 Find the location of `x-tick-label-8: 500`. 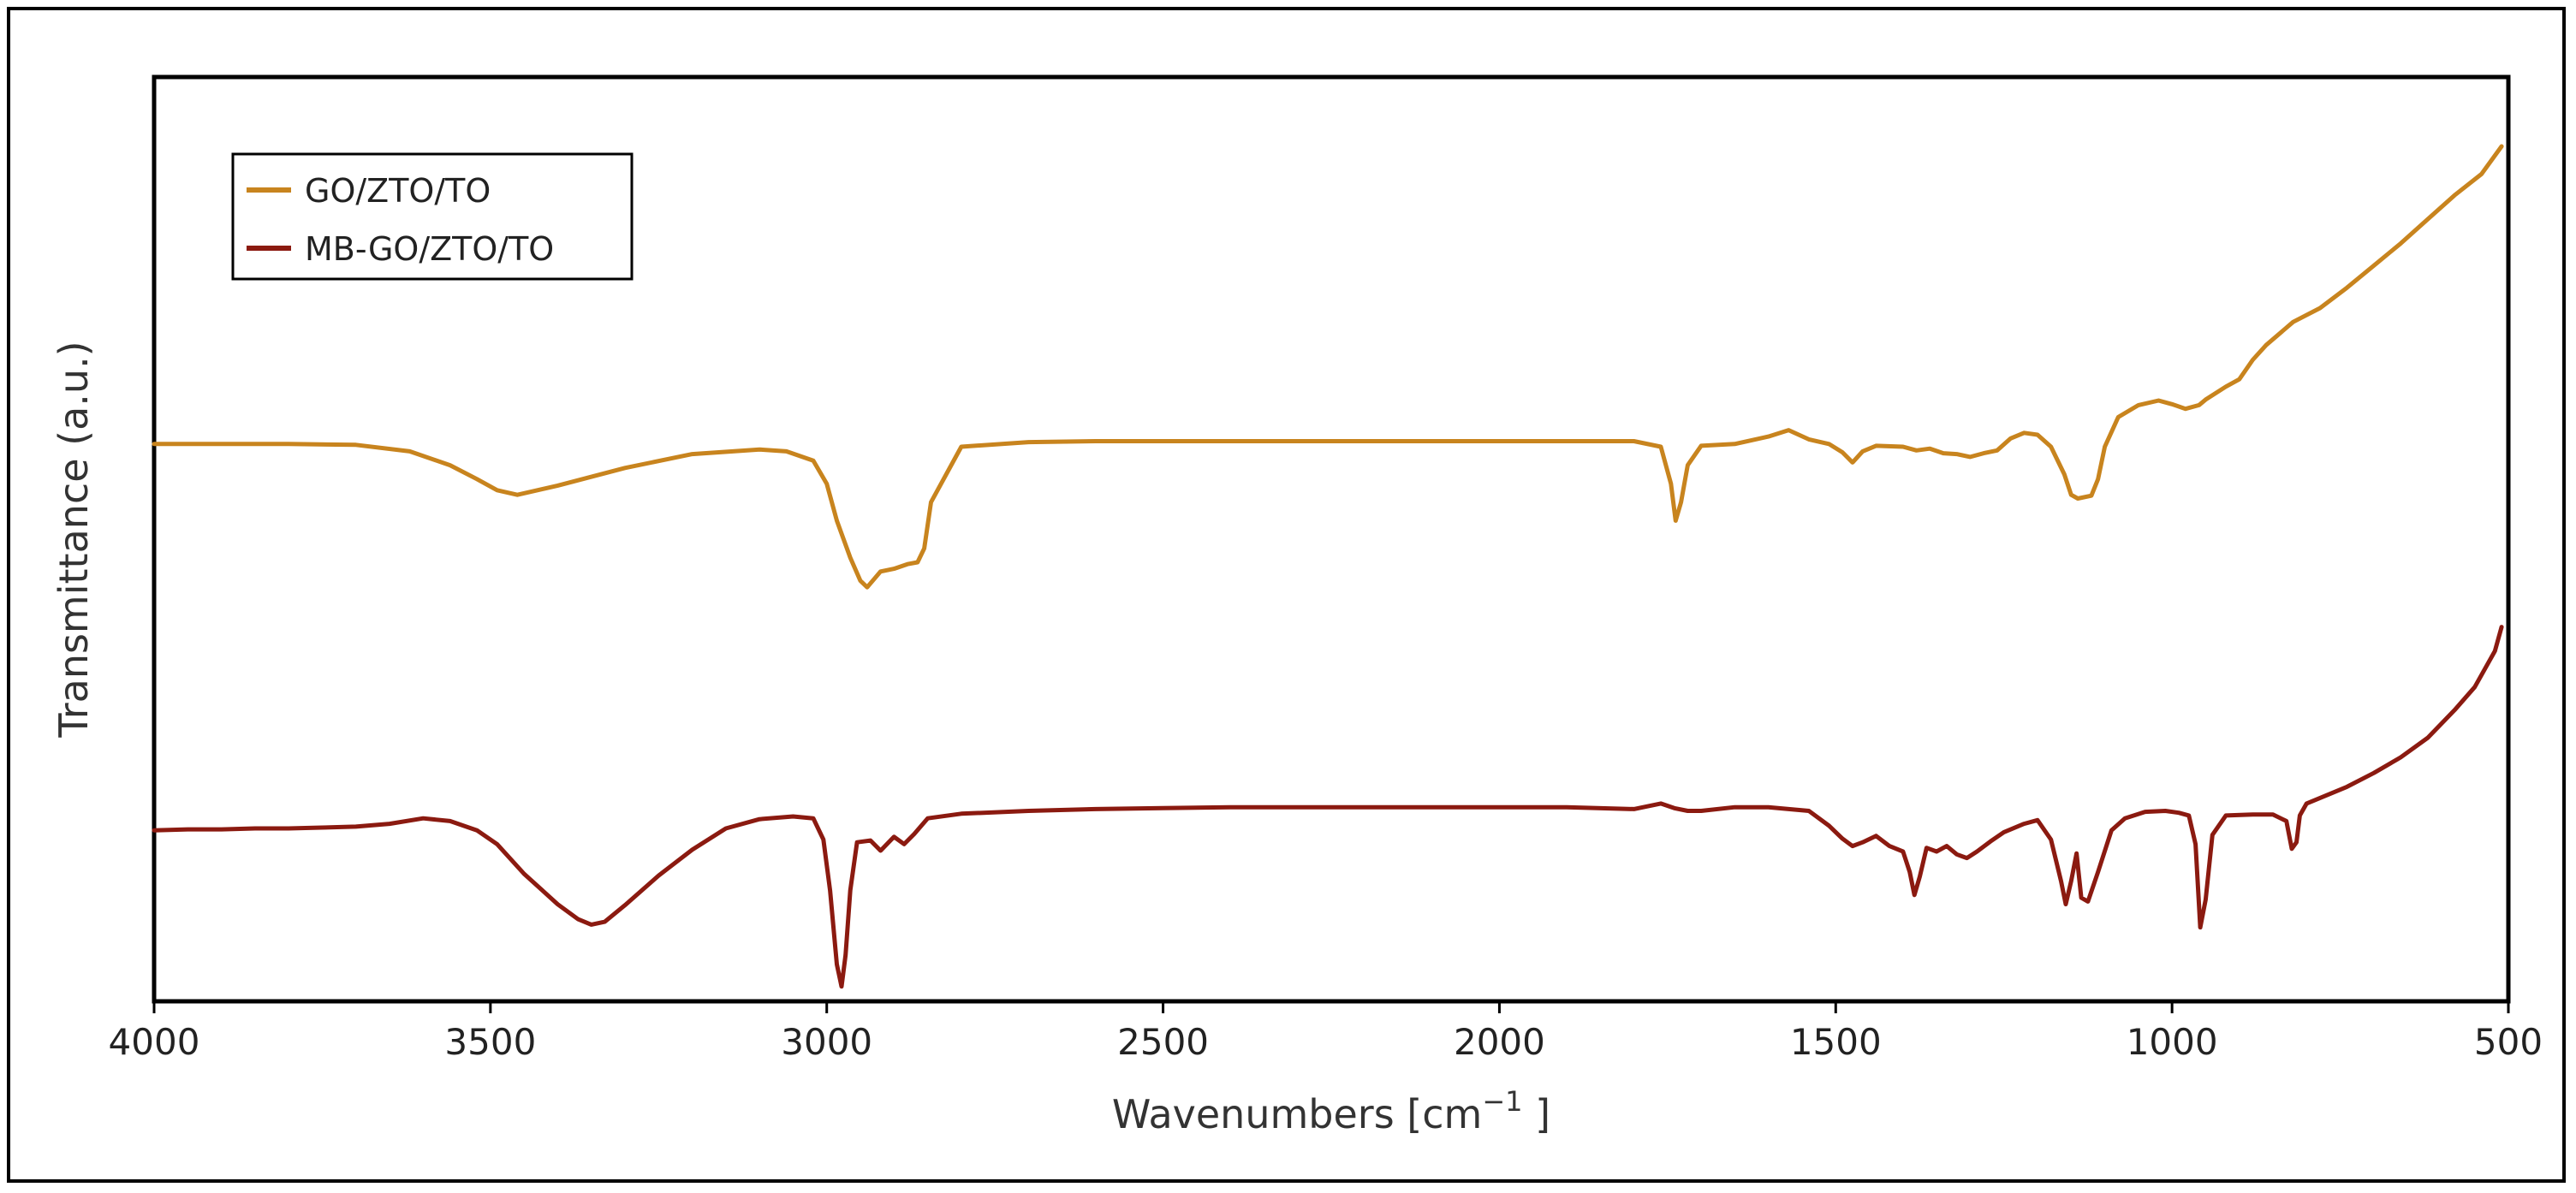

x-tick-label-8: 500 is located at coordinates (2508, 1042).